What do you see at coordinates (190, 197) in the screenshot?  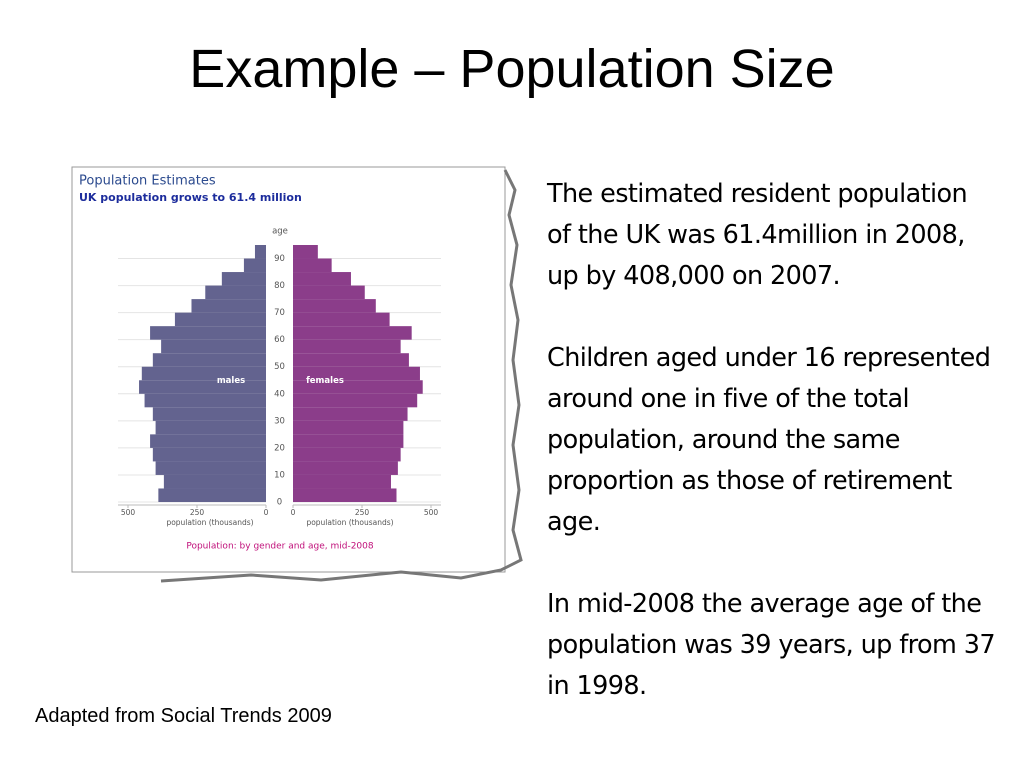 I see `chart-subtitle: UK population grows to 61.4 million` at bounding box center [190, 197].